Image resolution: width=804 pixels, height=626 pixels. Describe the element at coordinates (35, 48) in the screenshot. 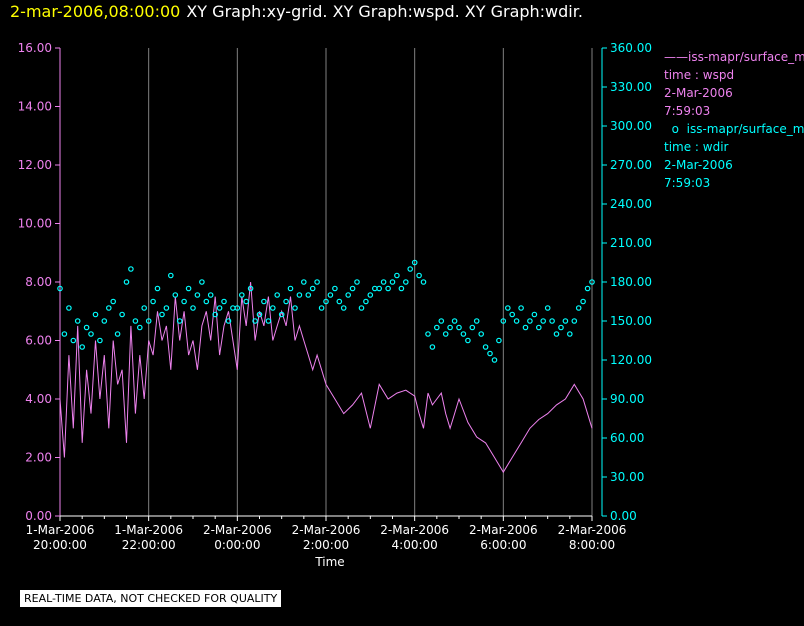

I see `y-left-tick-label: 16.00` at that location.